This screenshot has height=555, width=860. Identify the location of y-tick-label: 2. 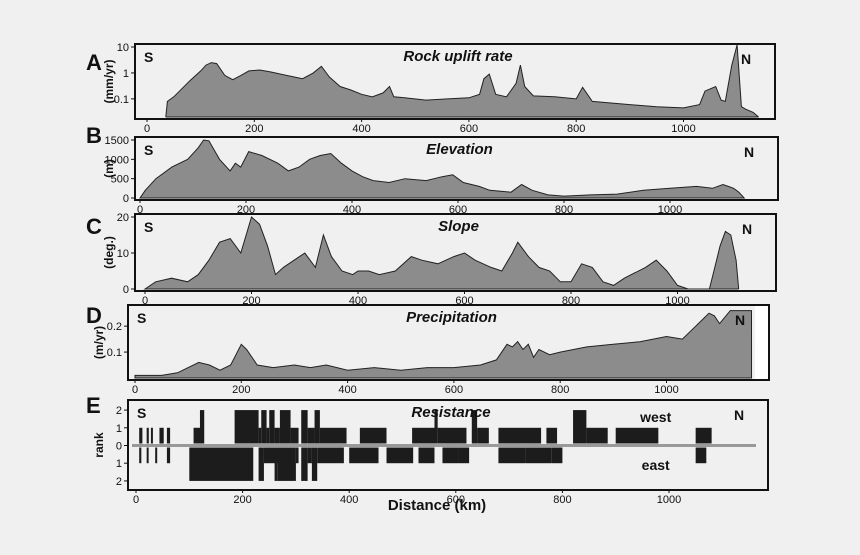
(119, 482).